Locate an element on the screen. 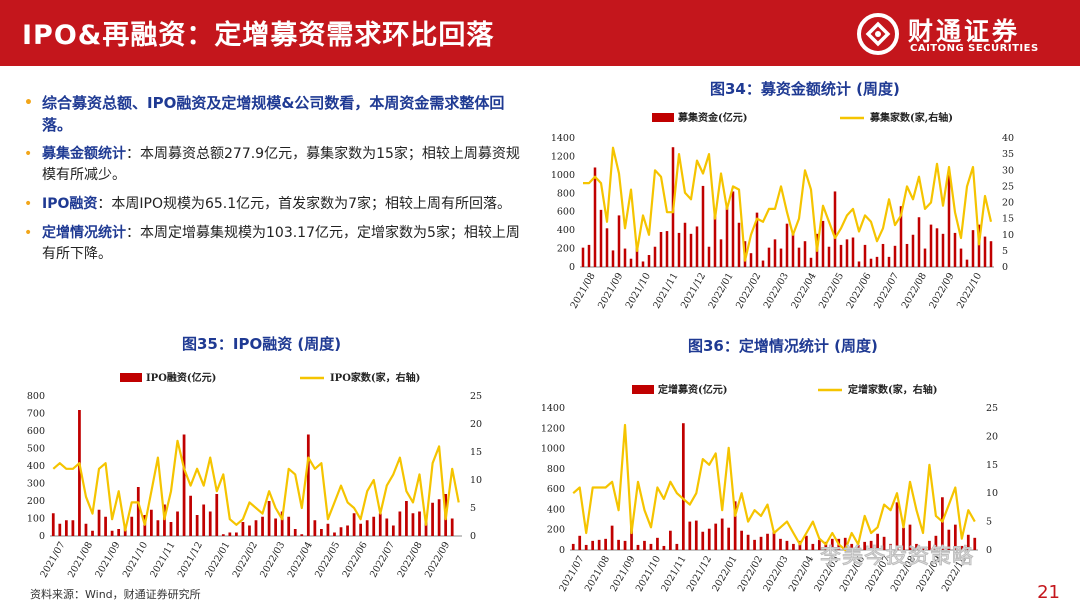  x-tick-label: 2022/05 is located at coordinates (831, 291).